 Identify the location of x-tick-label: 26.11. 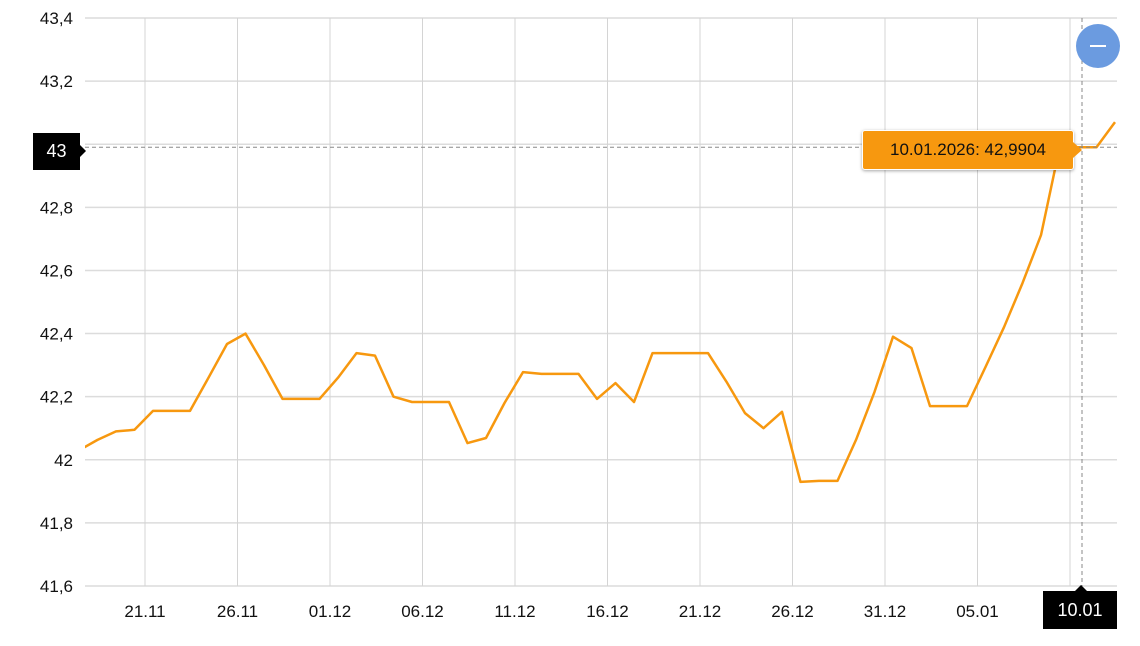
(237, 611).